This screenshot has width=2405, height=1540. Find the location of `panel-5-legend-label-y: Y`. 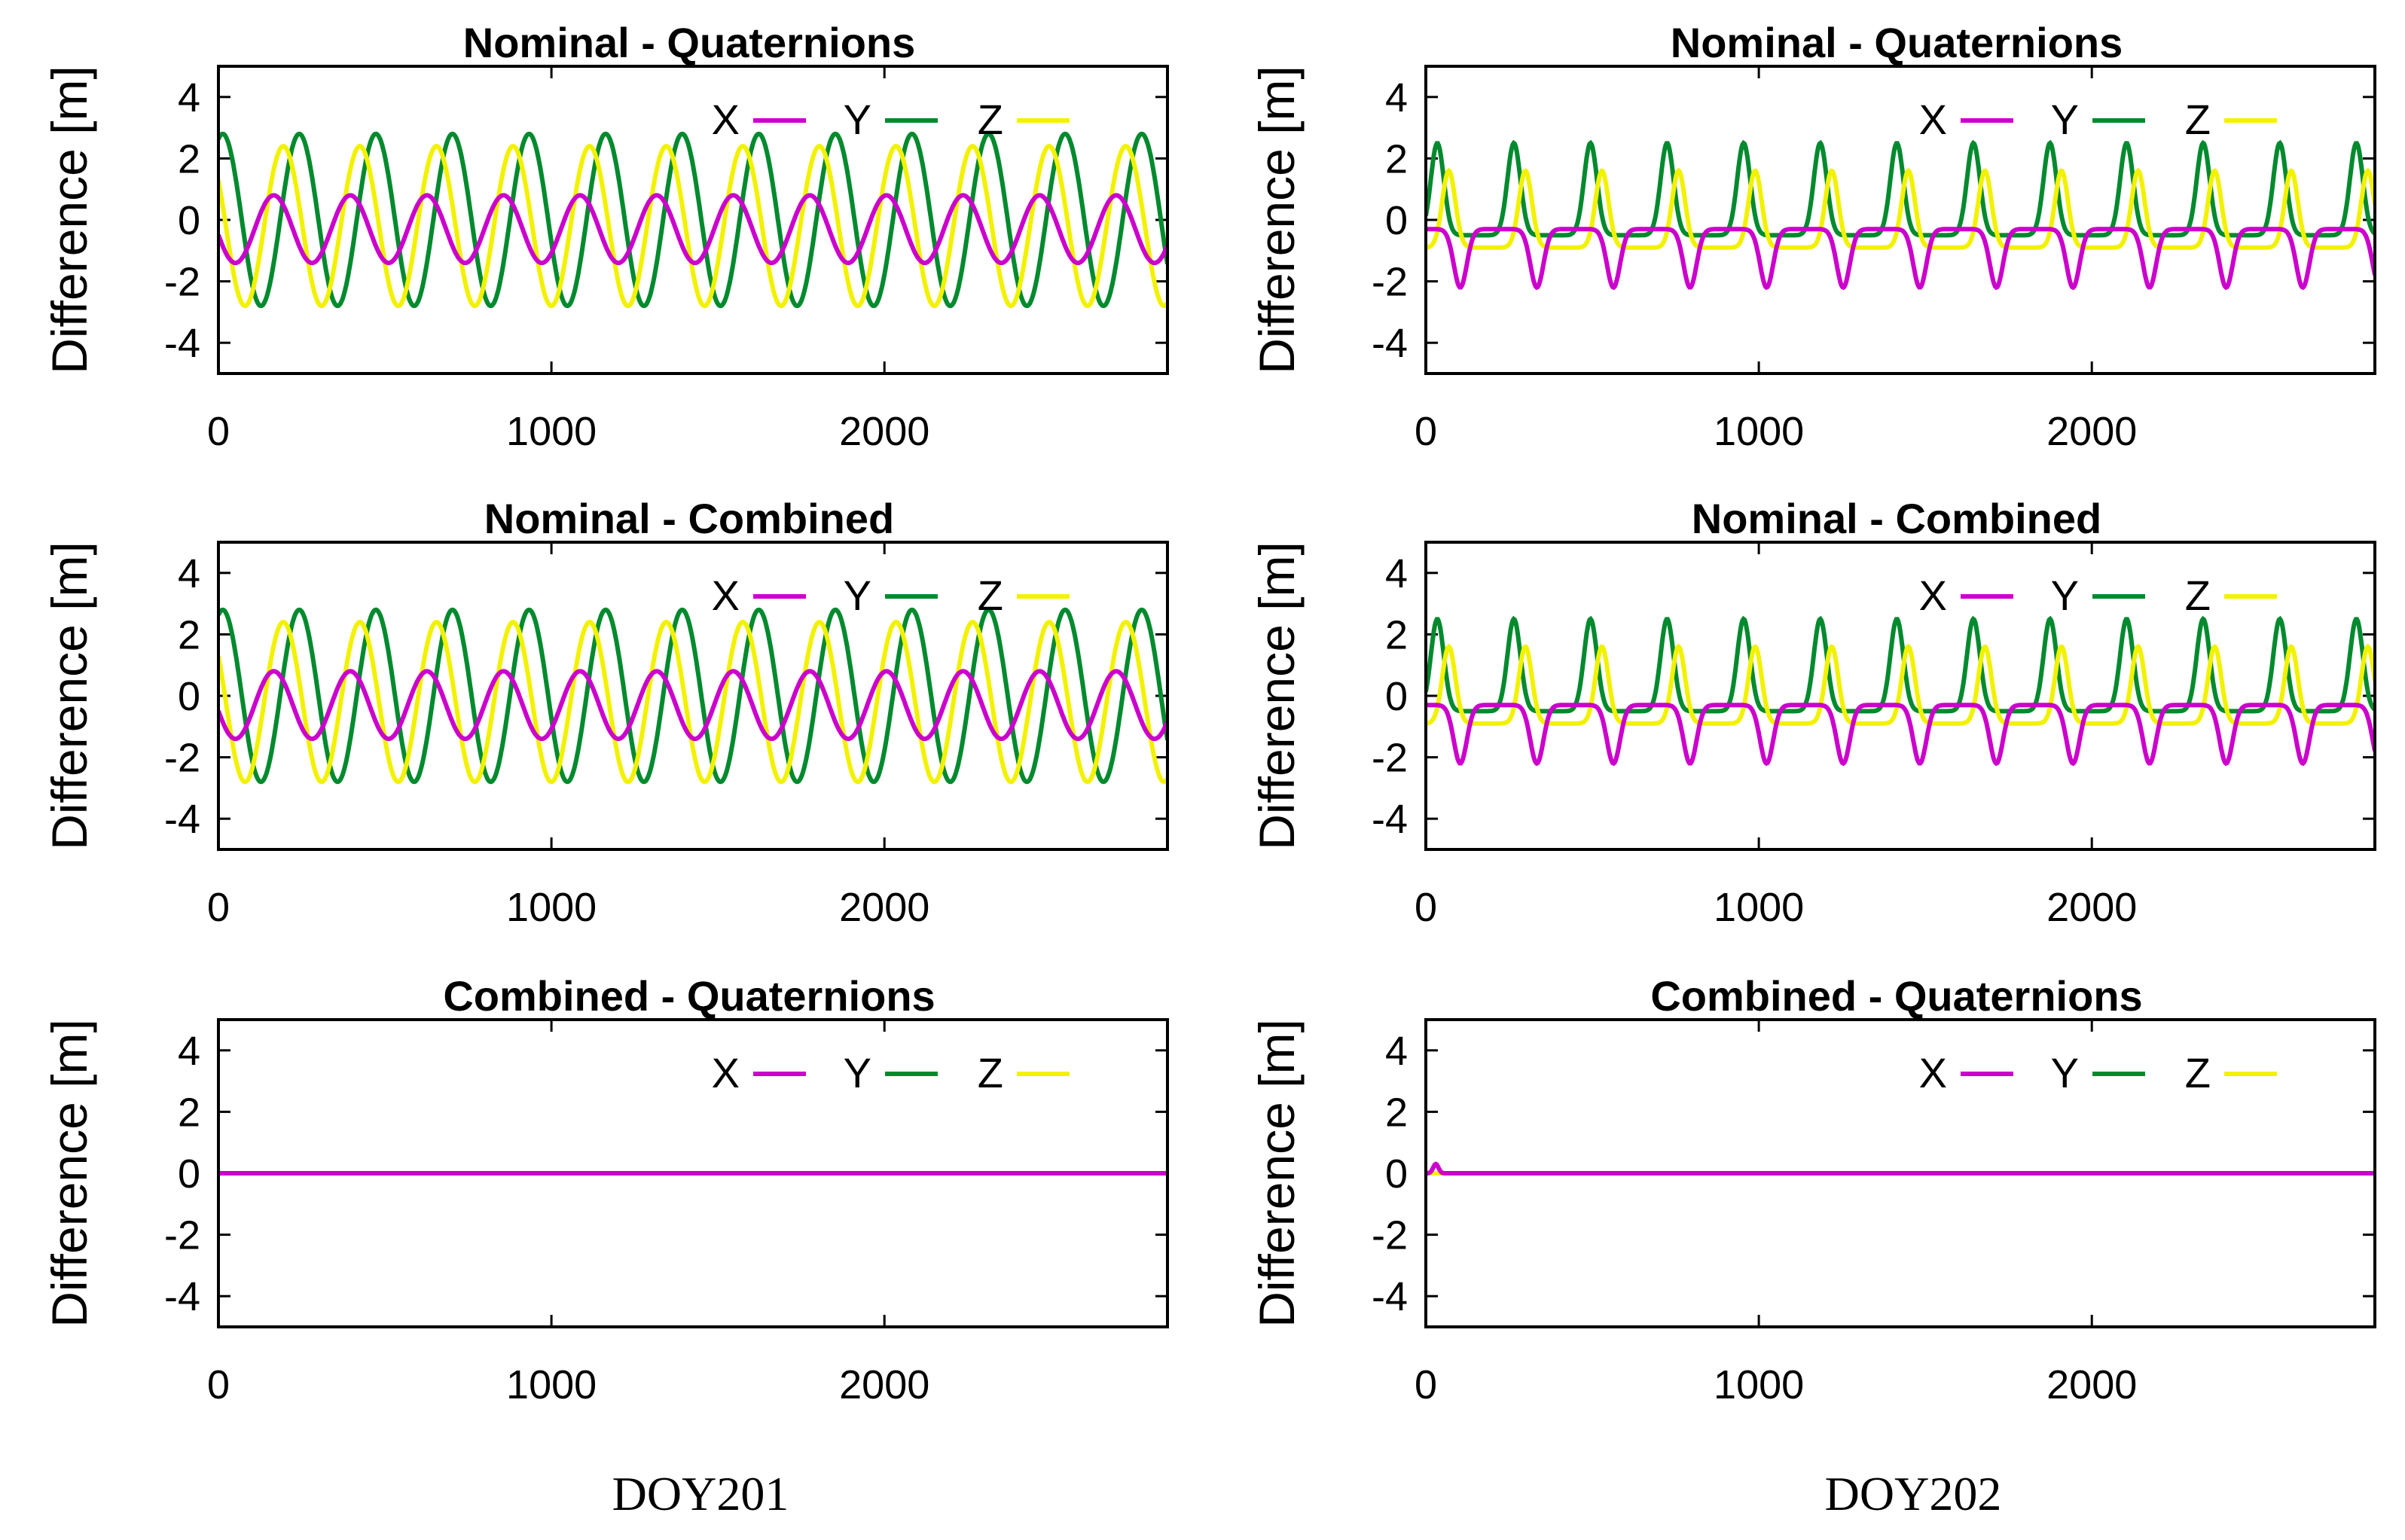

panel-5-legend-label-y: Y is located at coordinates (858, 1072).